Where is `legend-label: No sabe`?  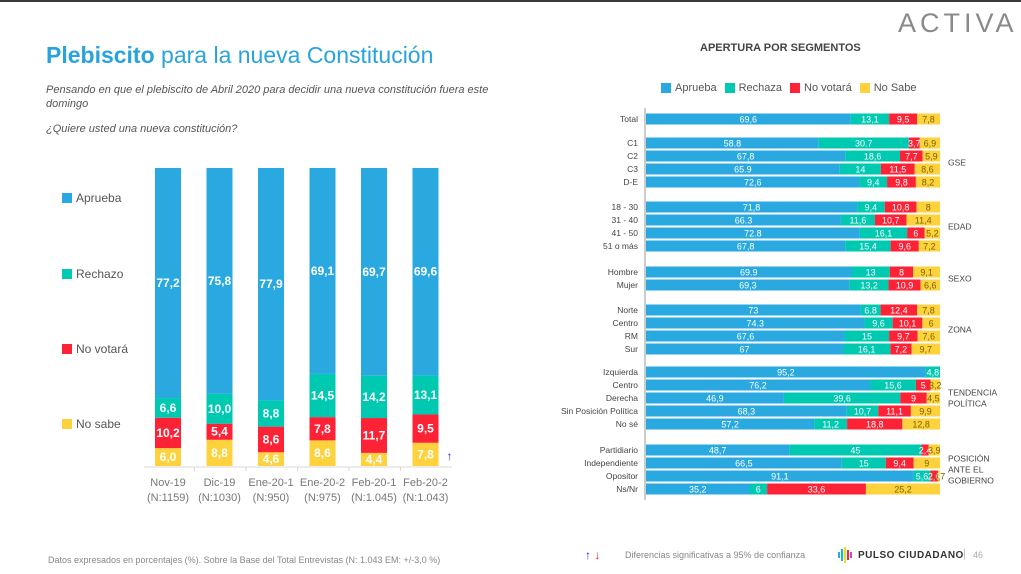
legend-label: No sabe is located at coordinates (98, 424).